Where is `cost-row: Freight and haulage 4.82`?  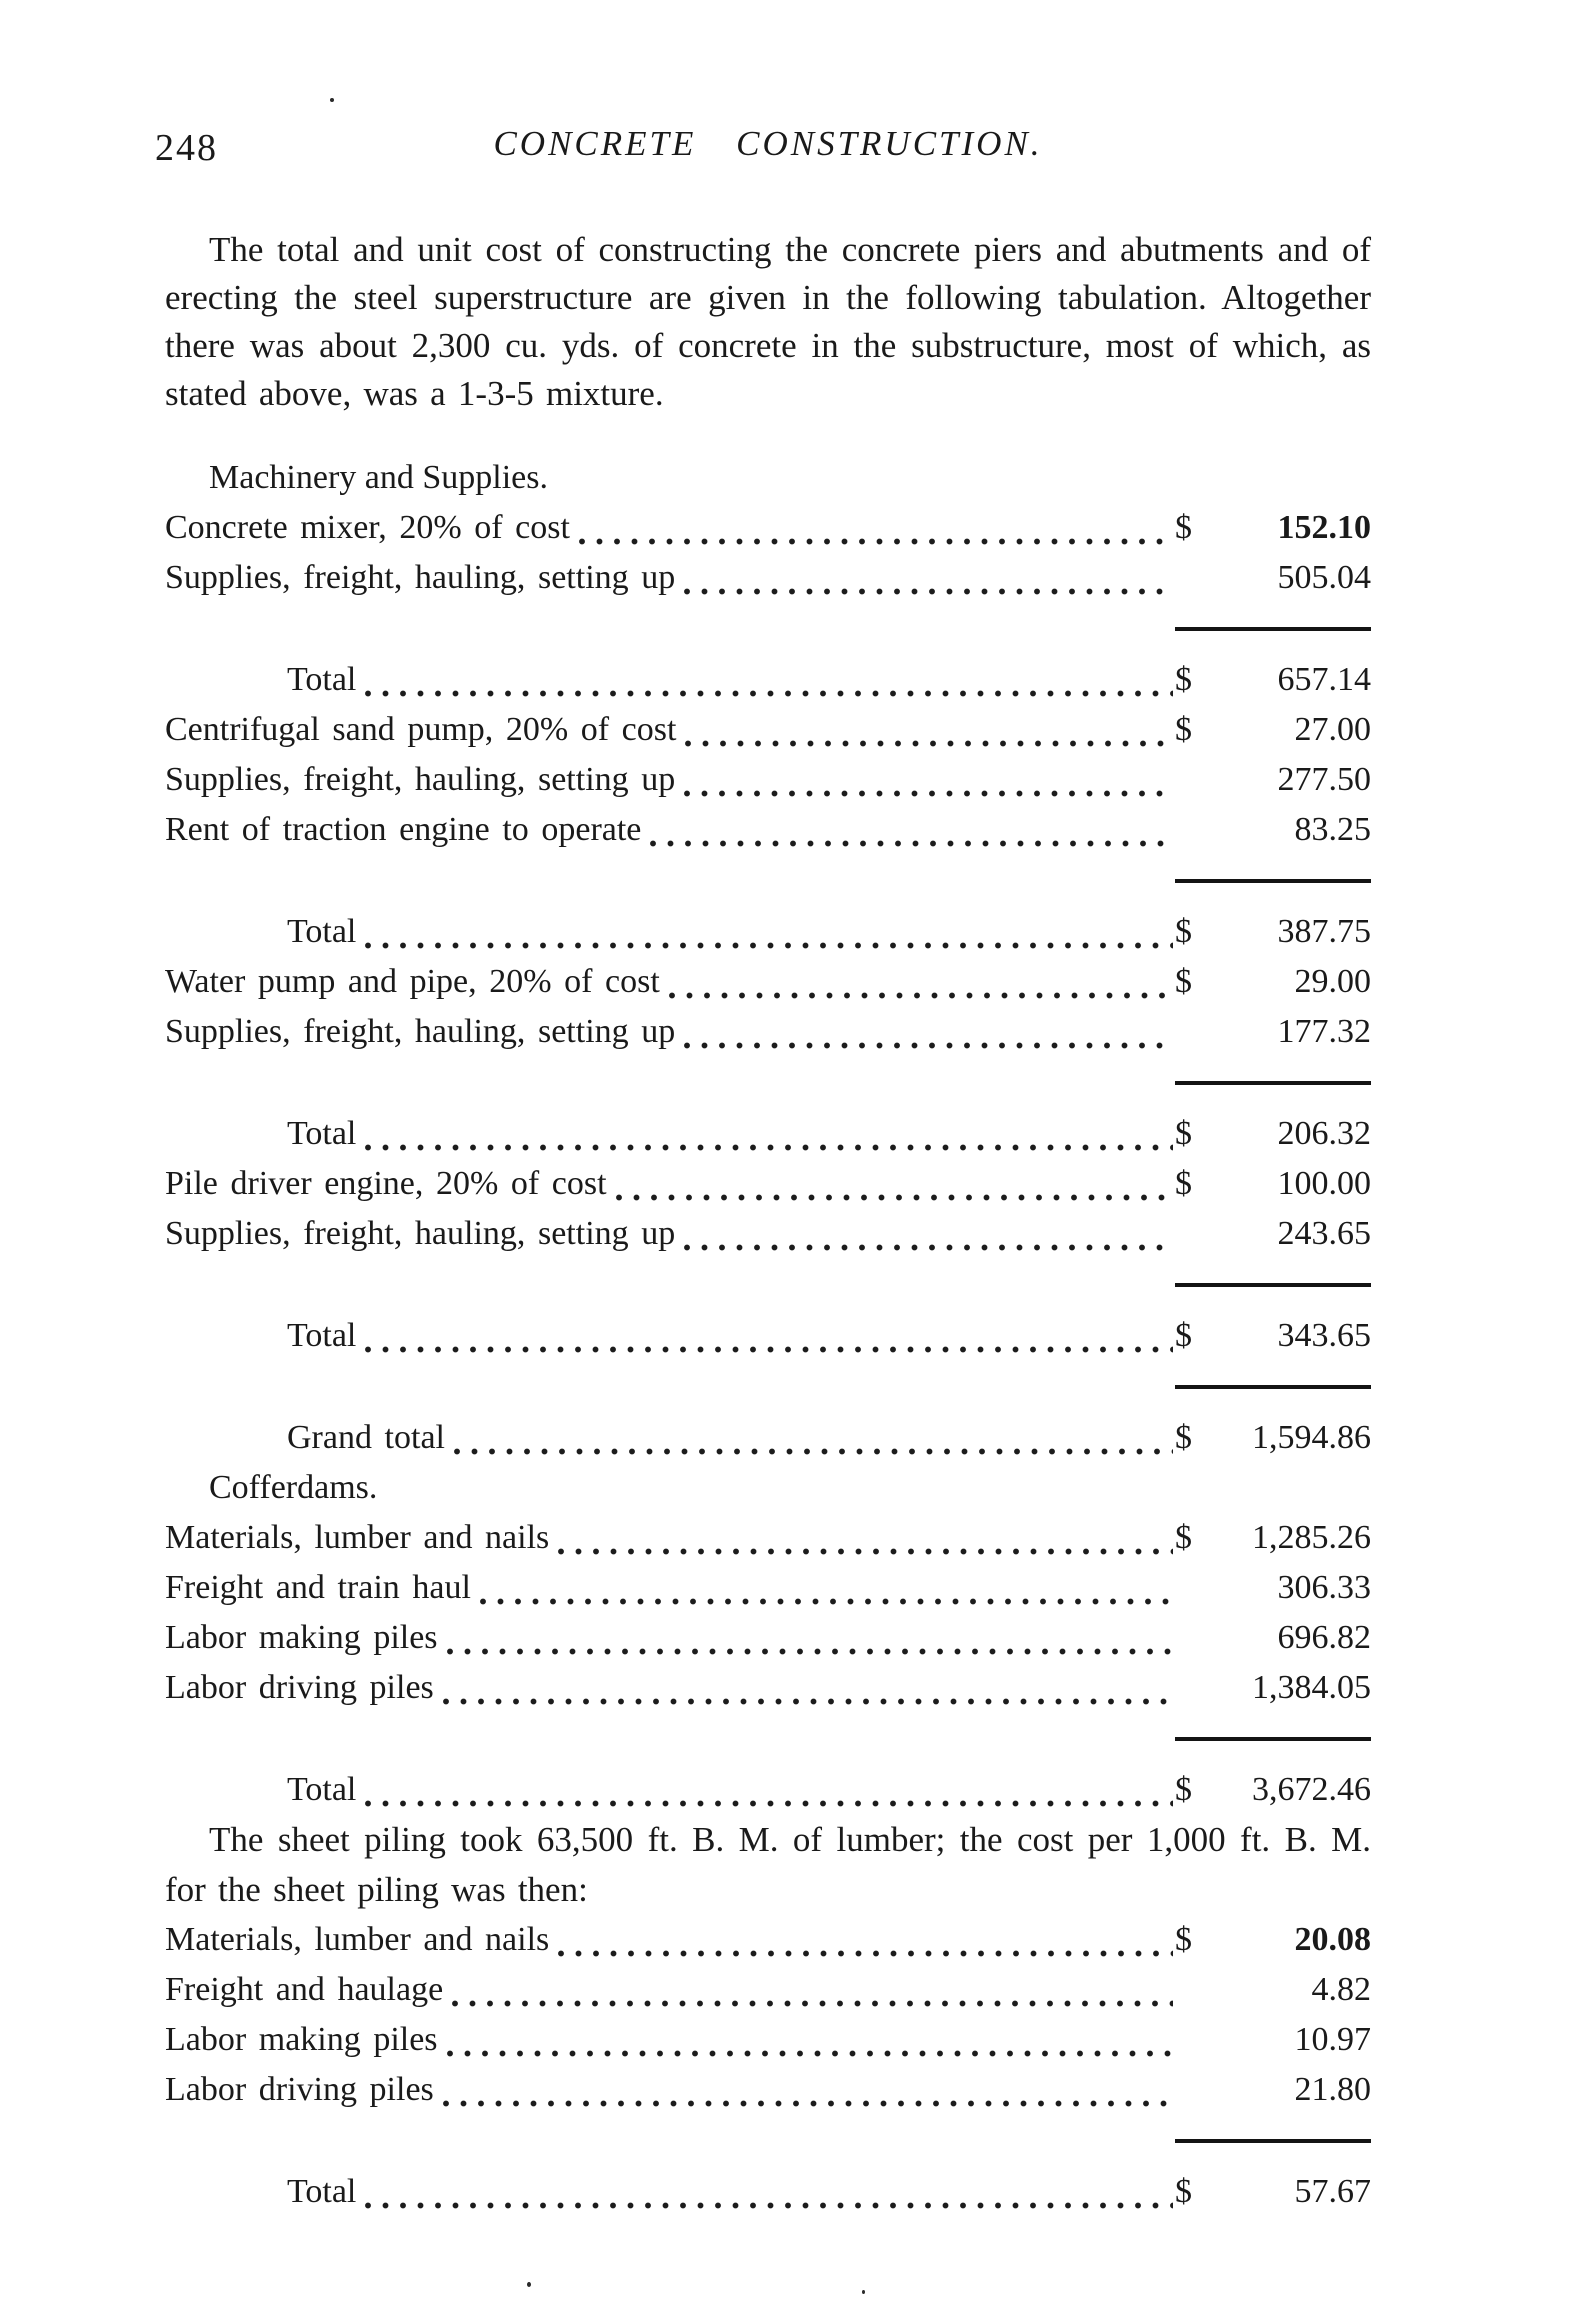
cost-row: Freight and haulage 4.82 is located at coordinates (768, 1990).